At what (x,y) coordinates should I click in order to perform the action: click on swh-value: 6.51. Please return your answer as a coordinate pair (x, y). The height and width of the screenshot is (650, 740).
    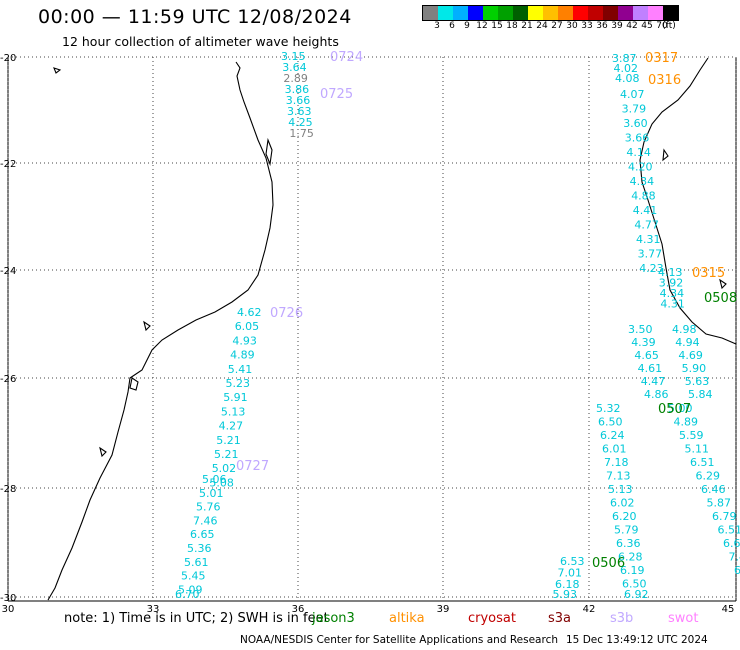
    Looking at the image, I should click on (702, 462).